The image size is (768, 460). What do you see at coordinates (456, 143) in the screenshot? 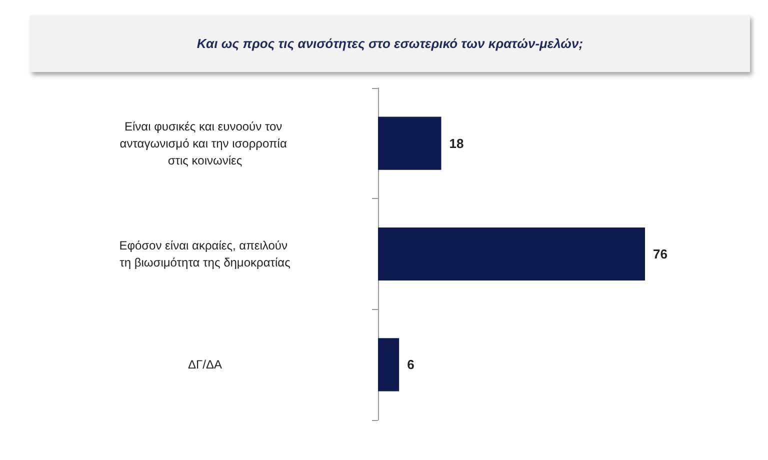
I see `data-label: 18` at bounding box center [456, 143].